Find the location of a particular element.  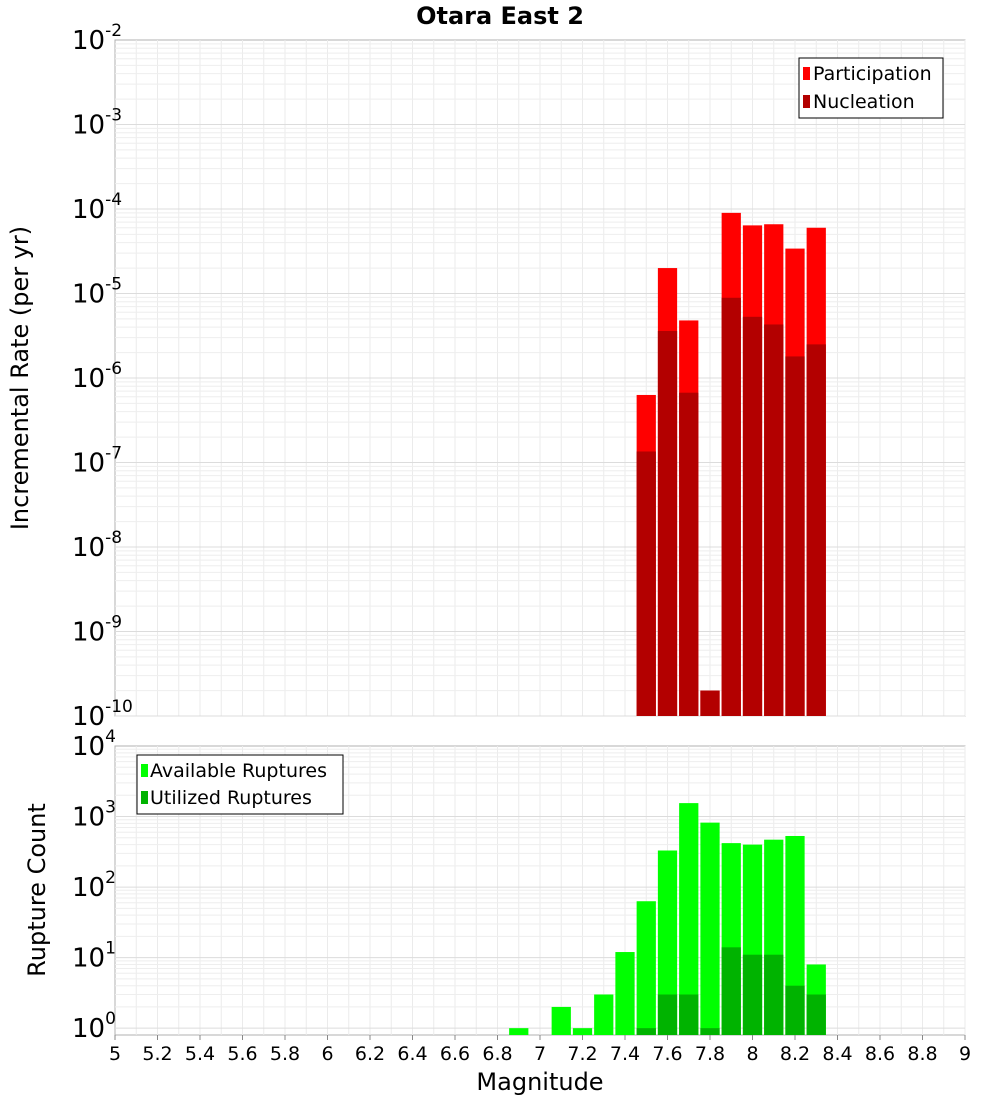

y-tick-label: 10⁻⁵ is located at coordinates (97, 292).